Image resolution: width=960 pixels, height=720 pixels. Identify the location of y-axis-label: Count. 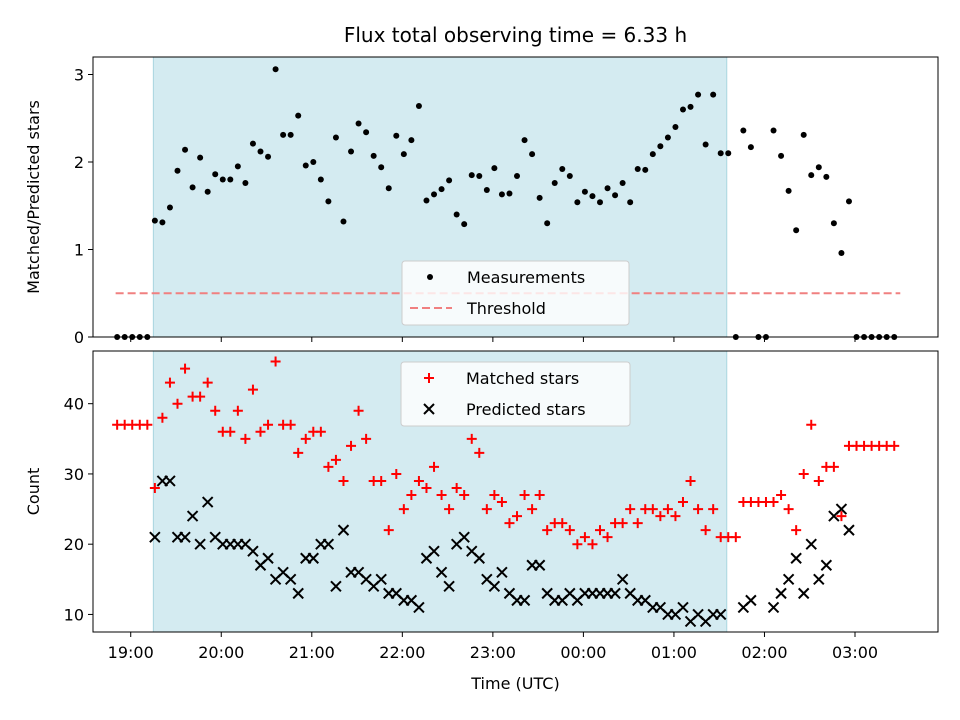
(33, 492).